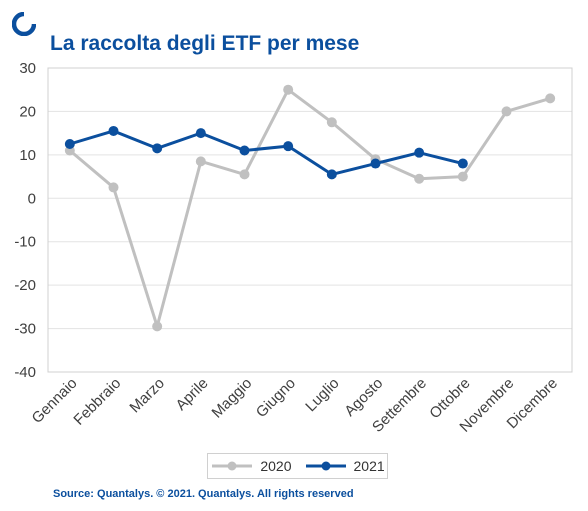 The image size is (588, 511). I want to click on series-line-2021, so click(266, 152).